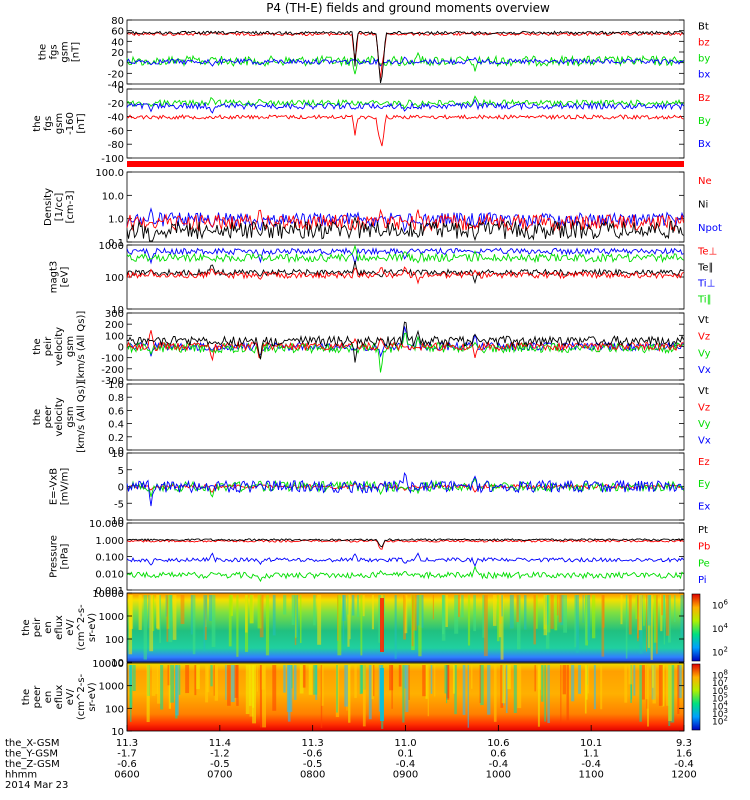  Describe the element at coordinates (704, 547) in the screenshot. I see `legend-pb: Pb` at that location.